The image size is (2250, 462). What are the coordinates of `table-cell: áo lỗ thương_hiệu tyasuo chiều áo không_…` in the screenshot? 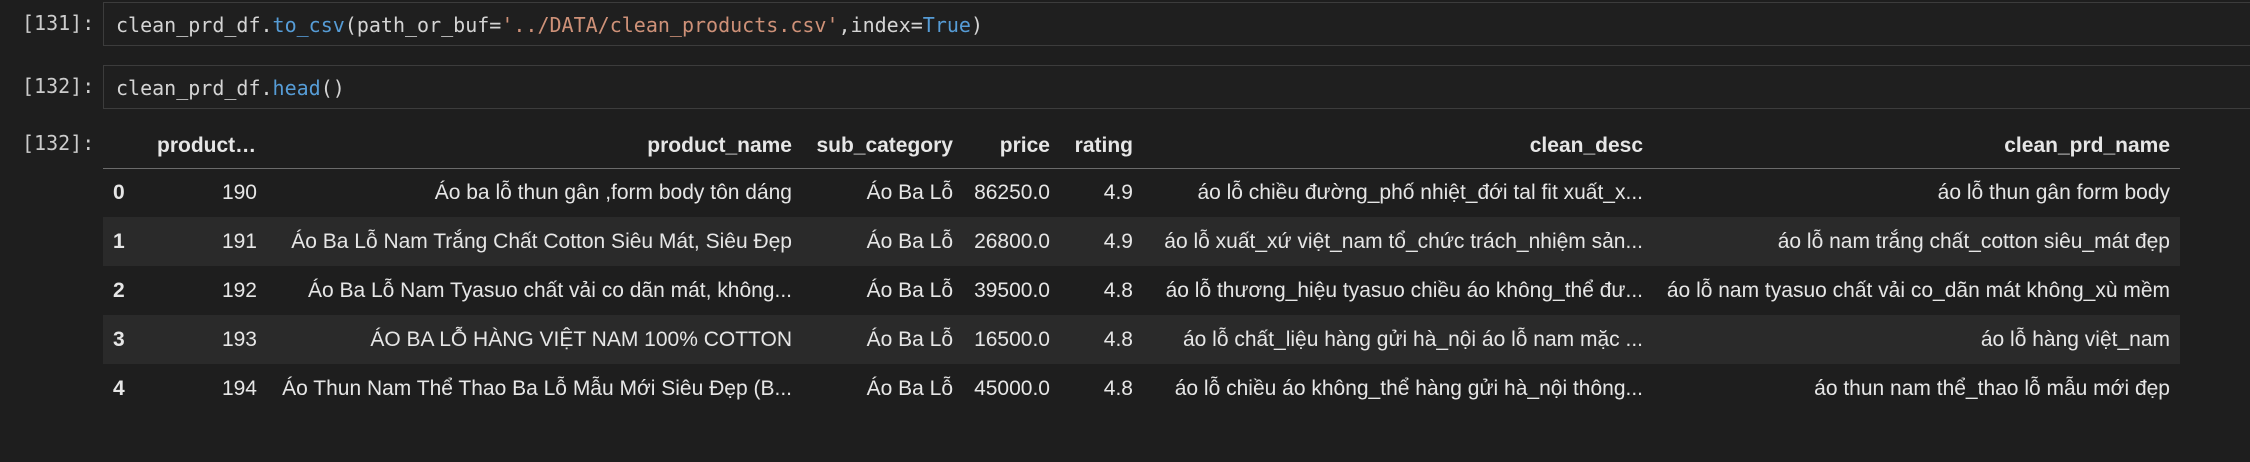 It's located at (1404, 290).